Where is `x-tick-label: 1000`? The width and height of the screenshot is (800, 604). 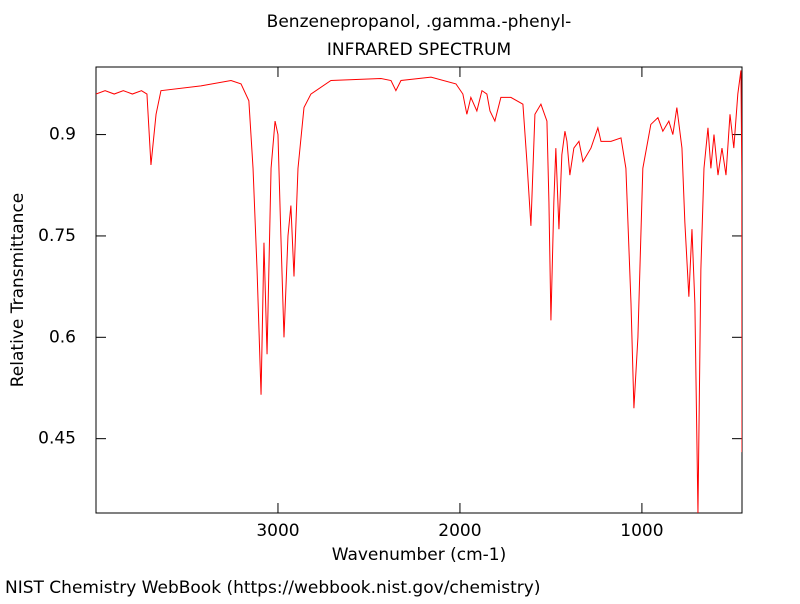
x-tick-label: 1000 is located at coordinates (641, 531).